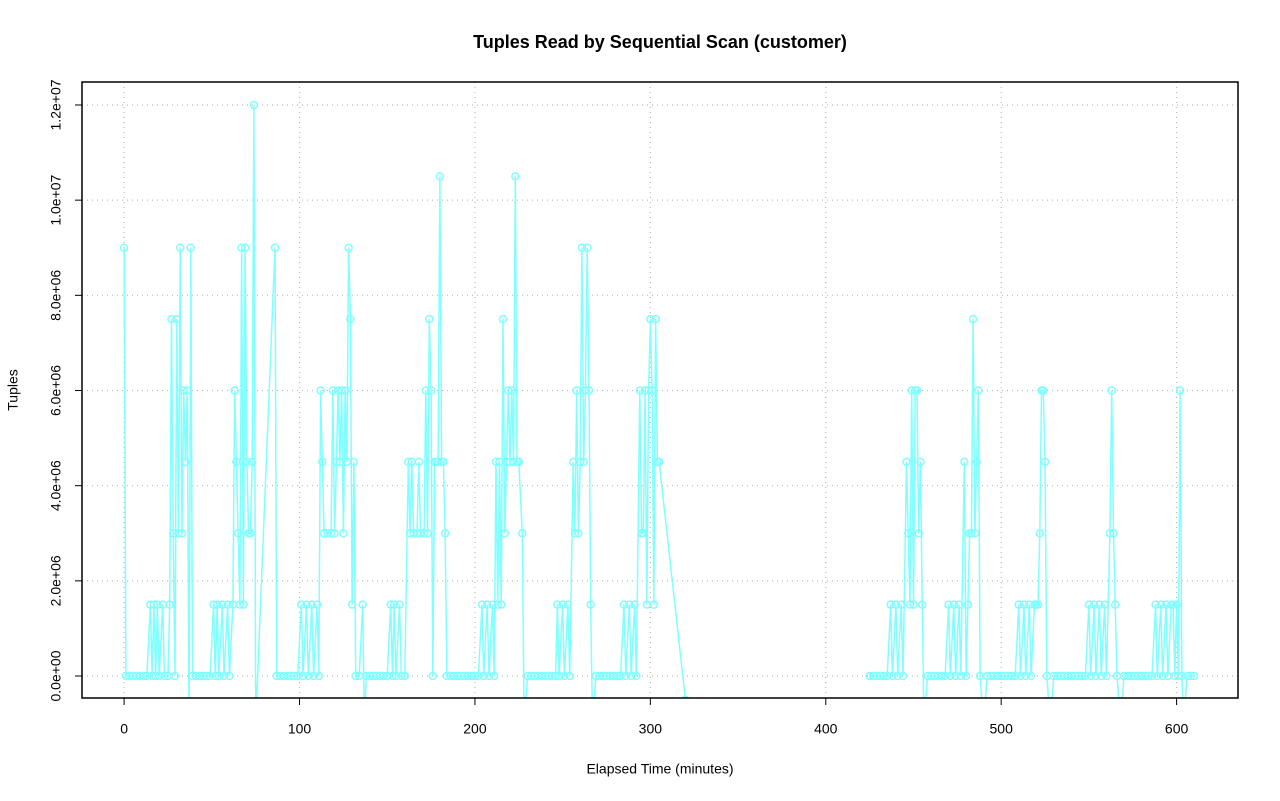 This screenshot has width=1280, height=801. I want to click on y-tick-label: 1.2e+07, so click(56, 104).